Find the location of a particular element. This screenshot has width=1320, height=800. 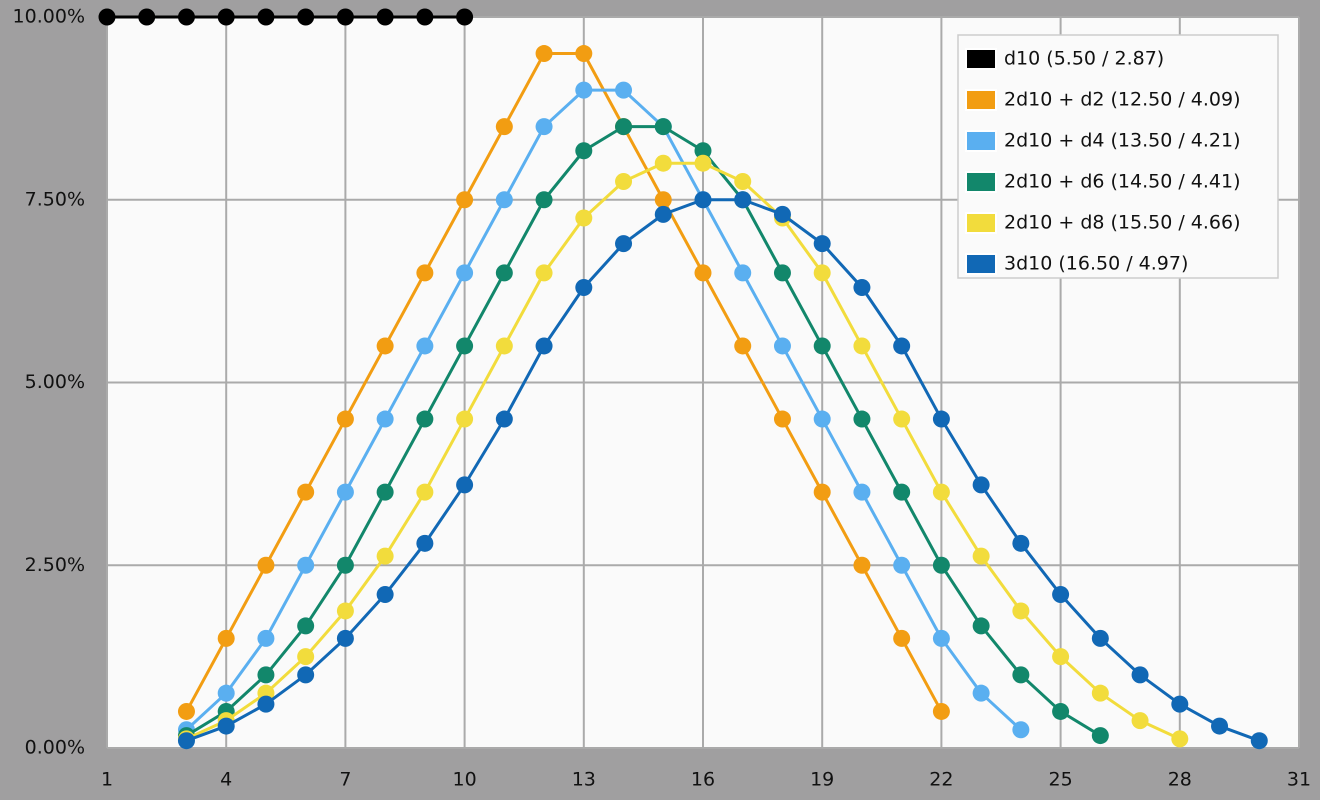

x-tick-label: 25 is located at coordinates (1061, 780).